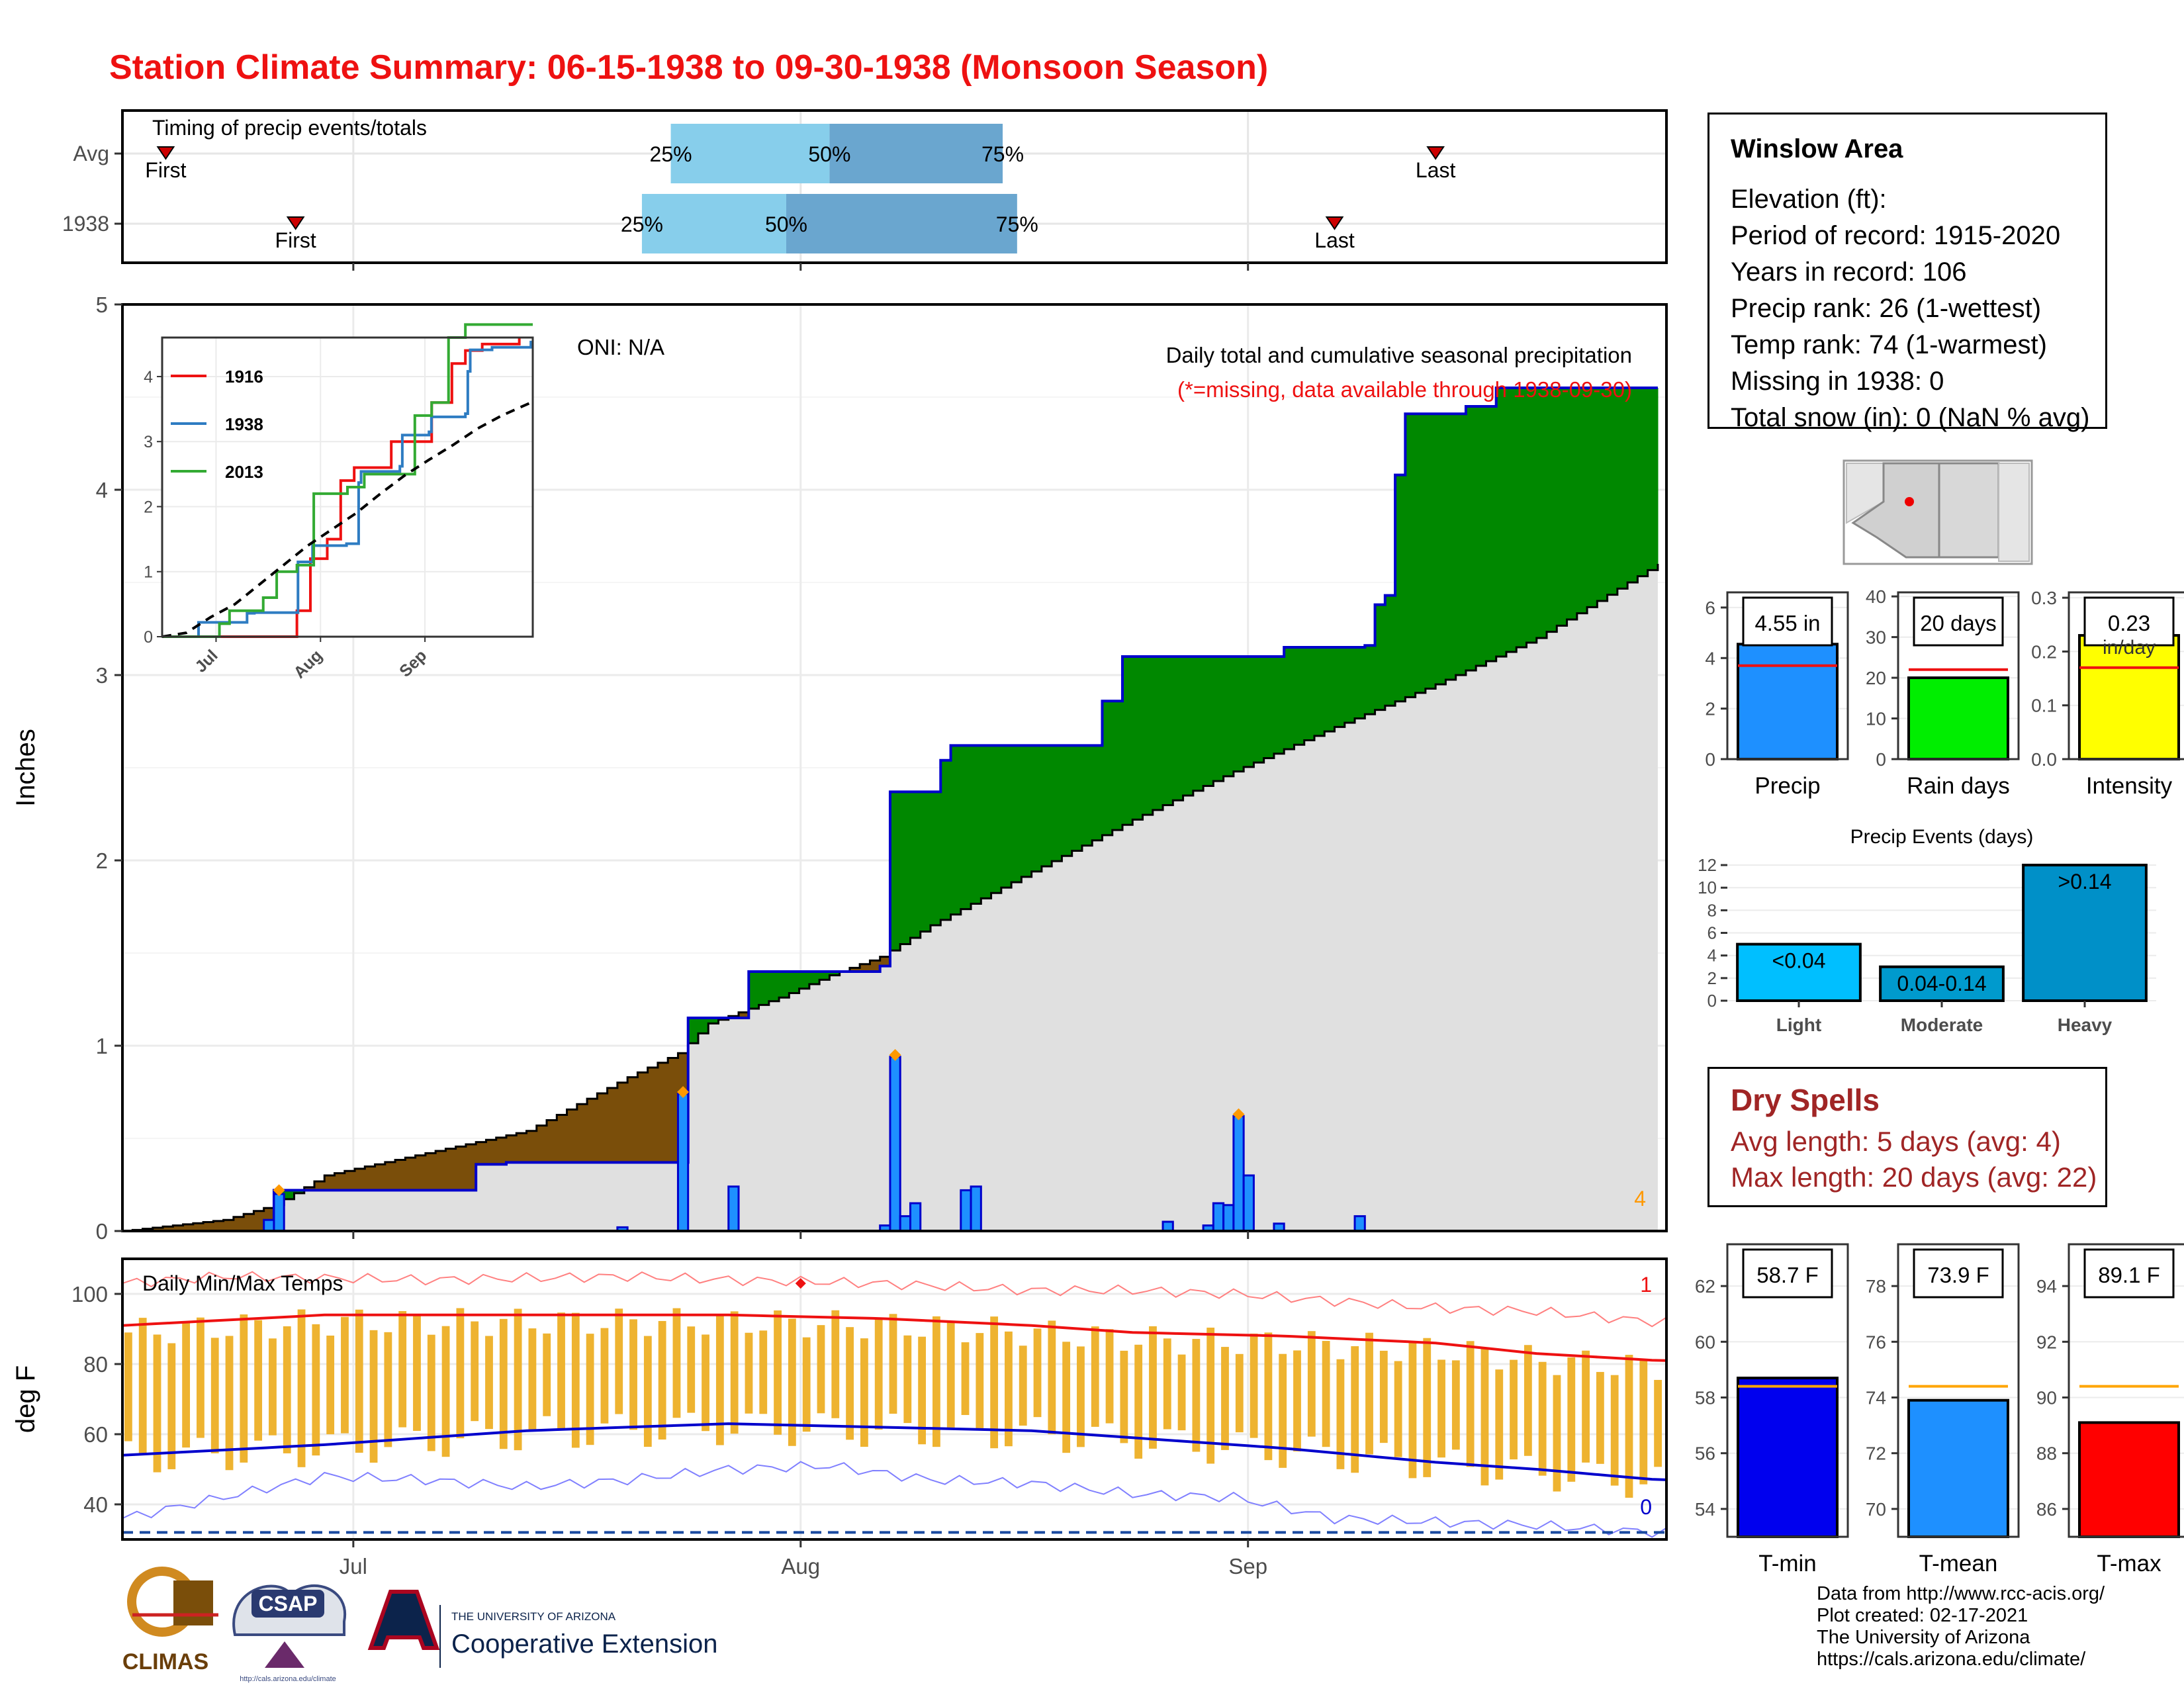  Describe the element at coordinates (1942, 837) in the screenshot. I see `events-title: Precip Events (days)` at that location.